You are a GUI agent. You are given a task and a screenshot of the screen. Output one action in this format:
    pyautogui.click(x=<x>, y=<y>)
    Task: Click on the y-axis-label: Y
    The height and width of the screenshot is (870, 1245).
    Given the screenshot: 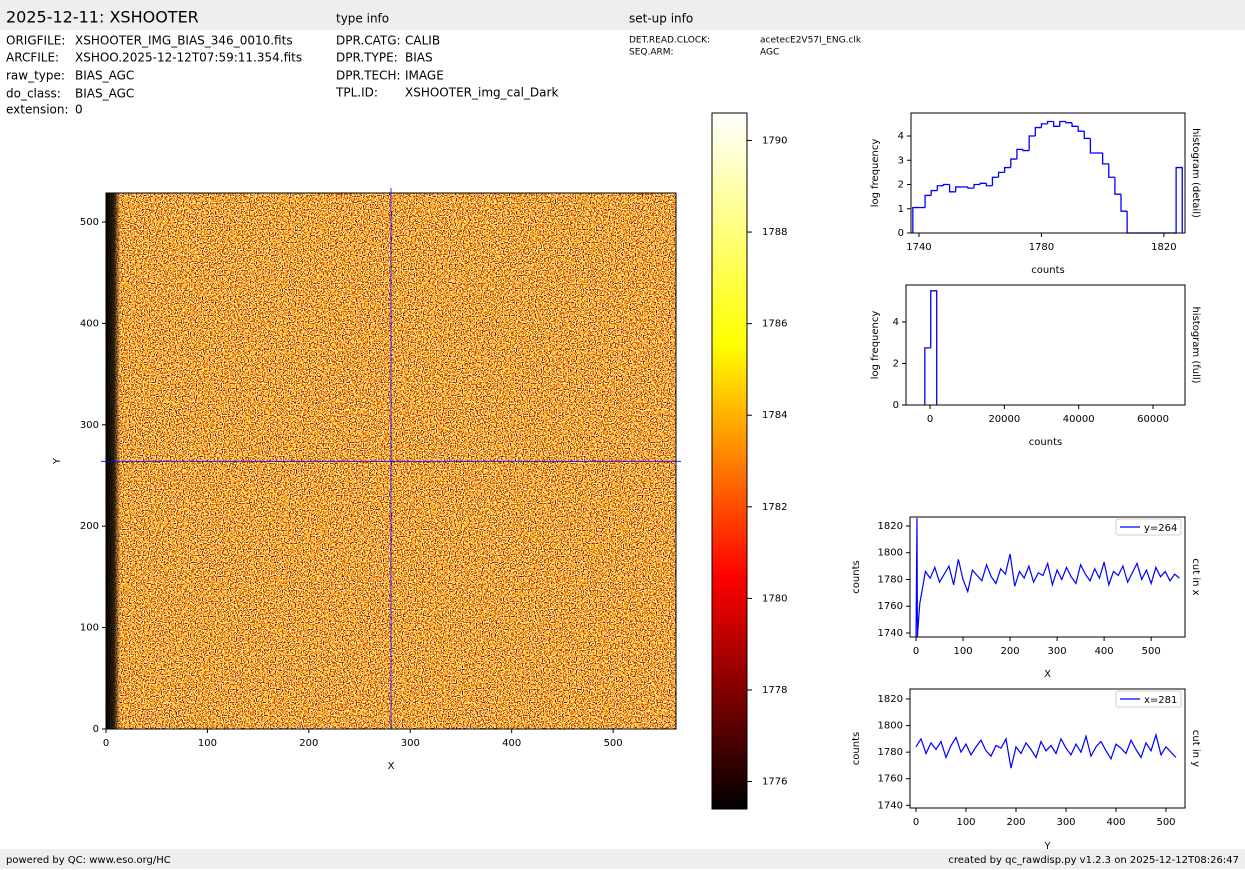 What is the action you would take?
    pyautogui.click(x=57, y=461)
    